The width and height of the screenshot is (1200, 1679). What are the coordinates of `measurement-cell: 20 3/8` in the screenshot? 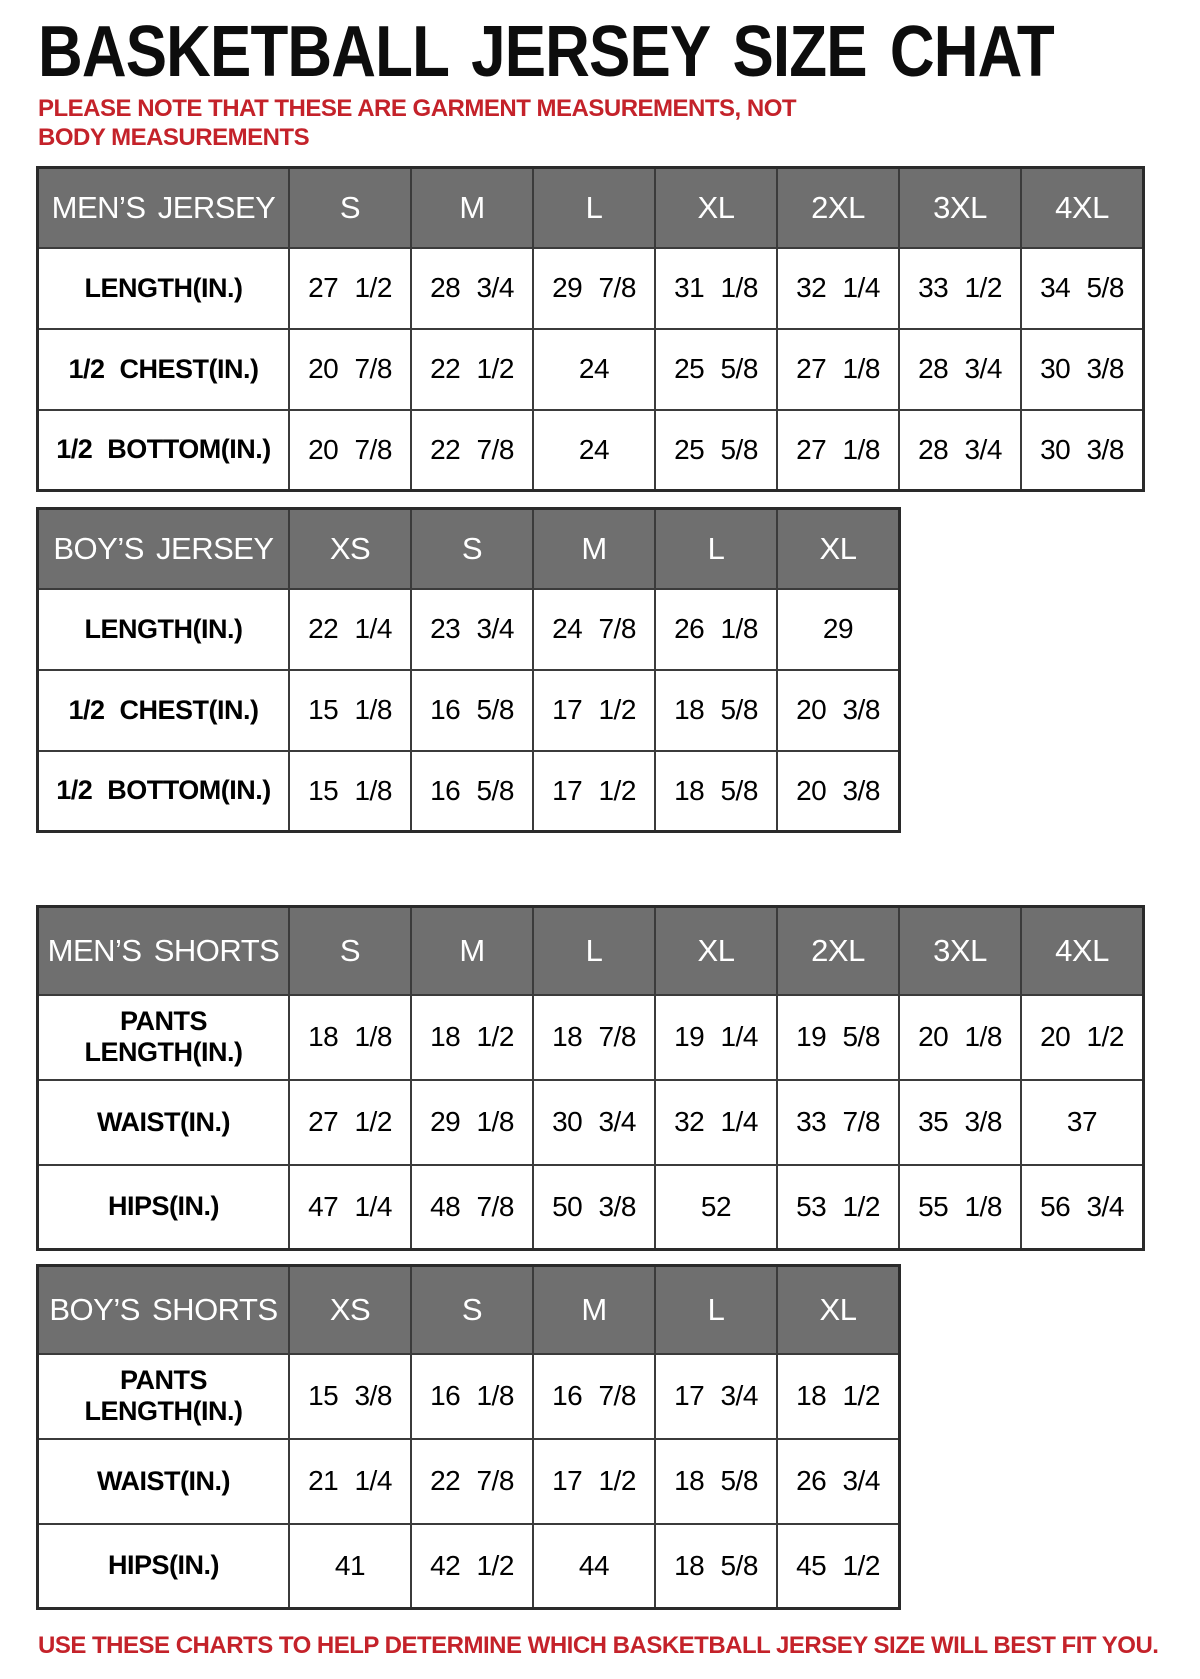 It's located at (838, 710).